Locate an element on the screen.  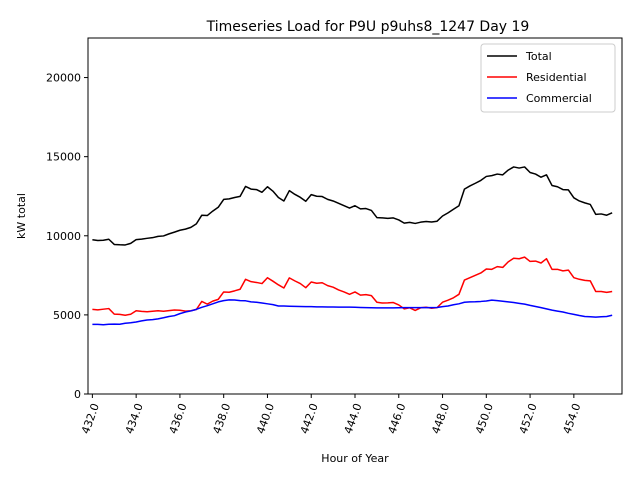
legend-label-residential: Residential is located at coordinates (556, 77).